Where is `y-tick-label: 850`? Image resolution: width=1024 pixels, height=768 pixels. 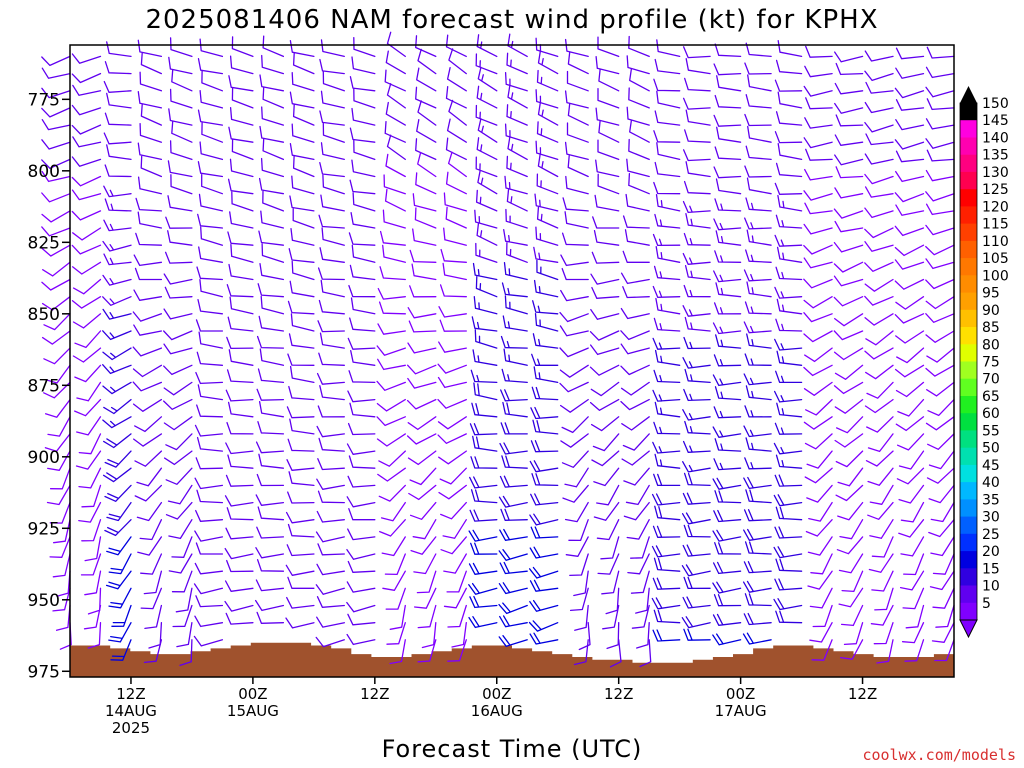
y-tick-label: 850 is located at coordinates (44, 315).